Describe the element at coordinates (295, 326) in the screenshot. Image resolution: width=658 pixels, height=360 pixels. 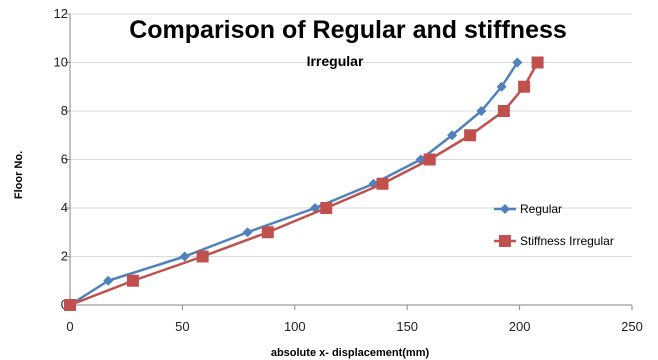
I see `x-tick-label: 100` at that location.